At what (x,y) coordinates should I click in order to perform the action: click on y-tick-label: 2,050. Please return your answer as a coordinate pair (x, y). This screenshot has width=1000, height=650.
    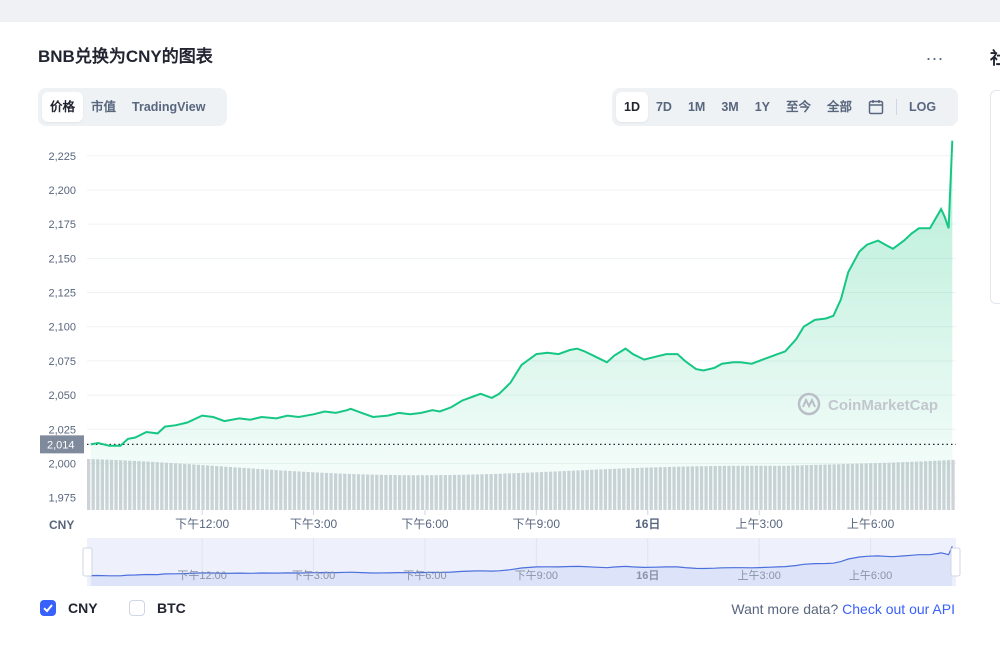
    Looking at the image, I should click on (62, 396).